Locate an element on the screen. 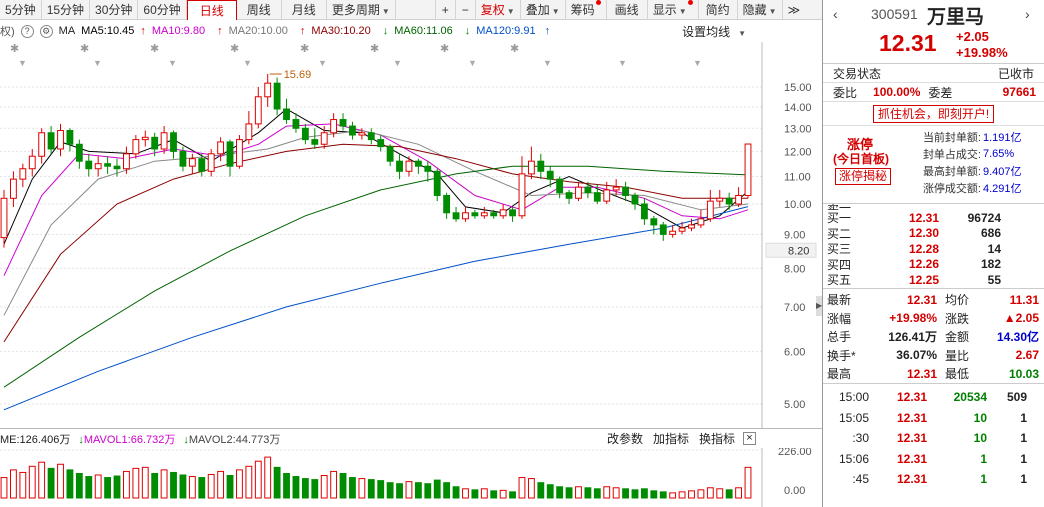 Image resolution: width=1044 pixels, height=507 pixels. panel-collapse-handle: ▶ is located at coordinates (819, 306).